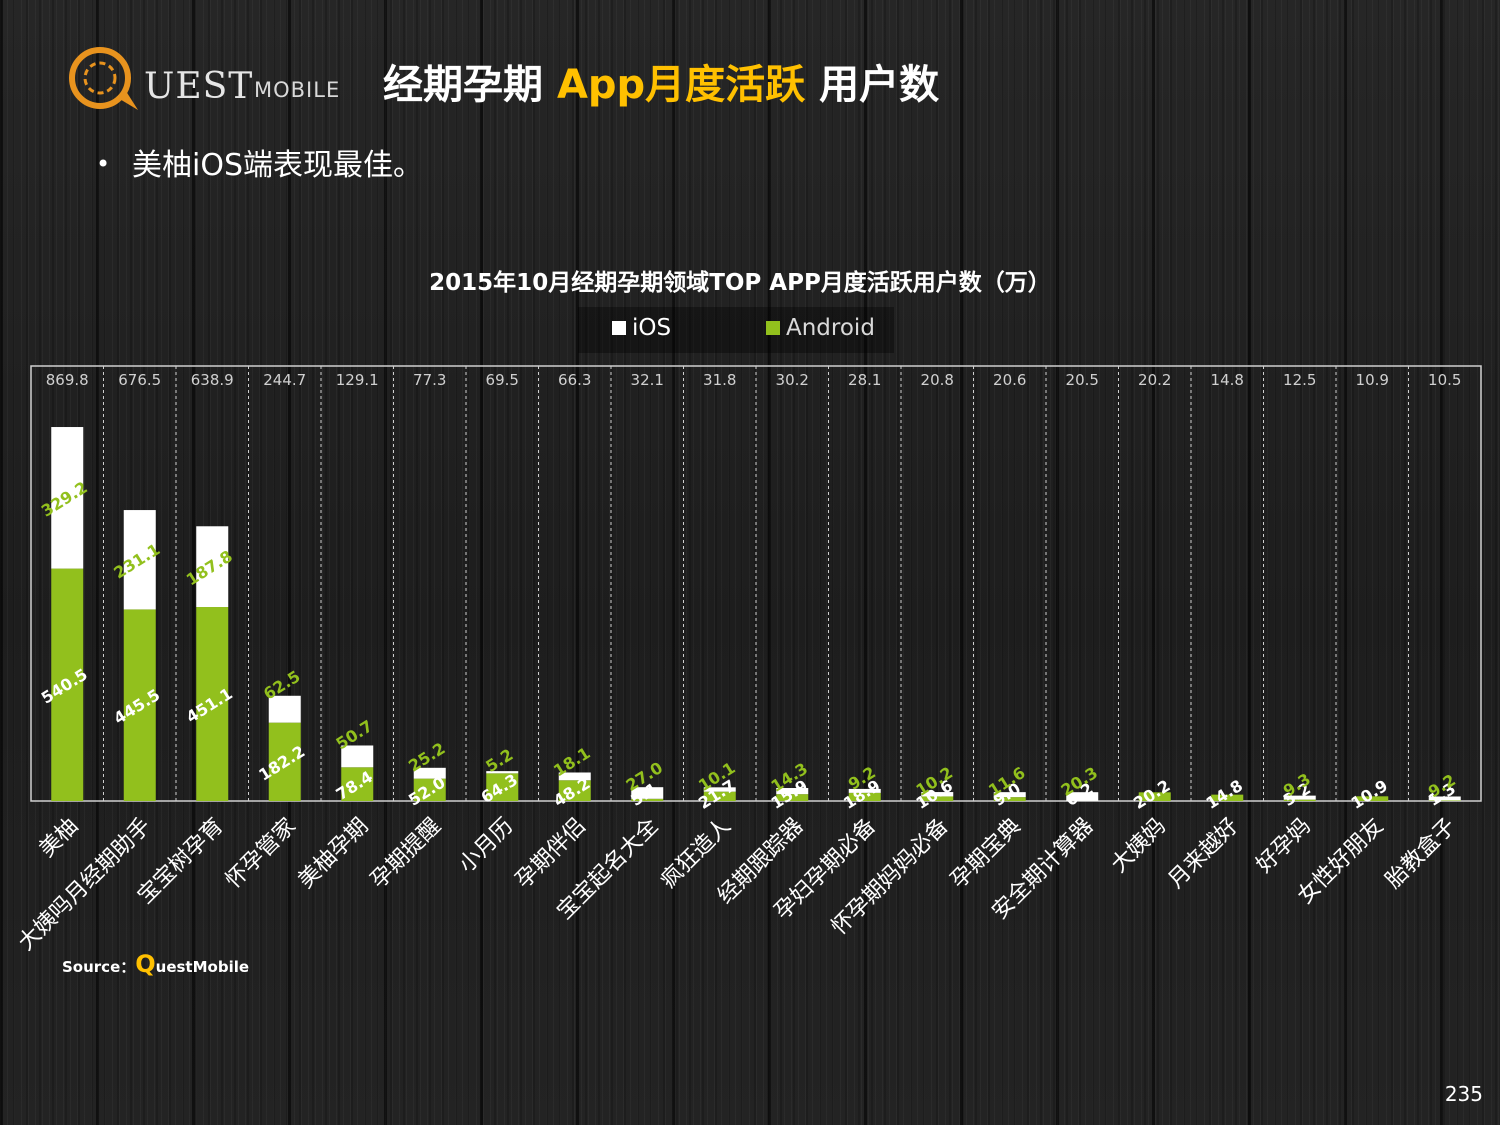 Image resolution: width=1500 pixels, height=1125 pixels. What do you see at coordinates (652, 328) in the screenshot?
I see `legend-ios-label: iOS` at bounding box center [652, 328].